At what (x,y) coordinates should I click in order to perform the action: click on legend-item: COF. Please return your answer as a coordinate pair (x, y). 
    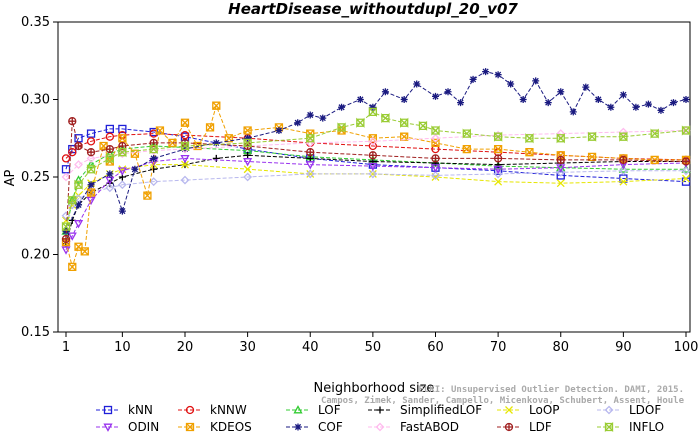
    Looking at the image, I should click on (314, 427).